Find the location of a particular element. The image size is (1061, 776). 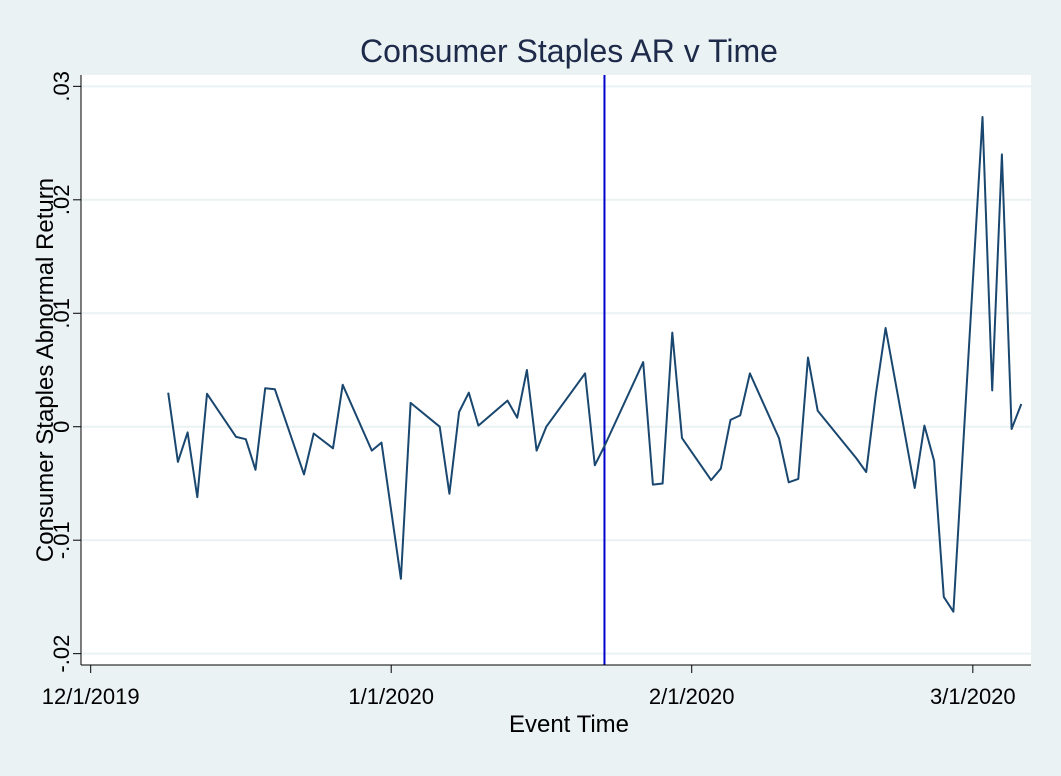

x-tick-label-2: 2/1/2020 is located at coordinates (692, 696).